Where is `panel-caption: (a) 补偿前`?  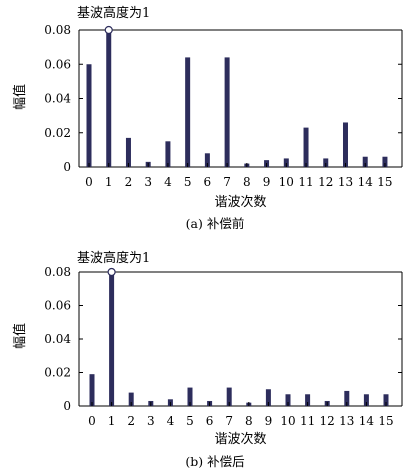
panel-caption: (a) 补偿前 is located at coordinates (215, 223).